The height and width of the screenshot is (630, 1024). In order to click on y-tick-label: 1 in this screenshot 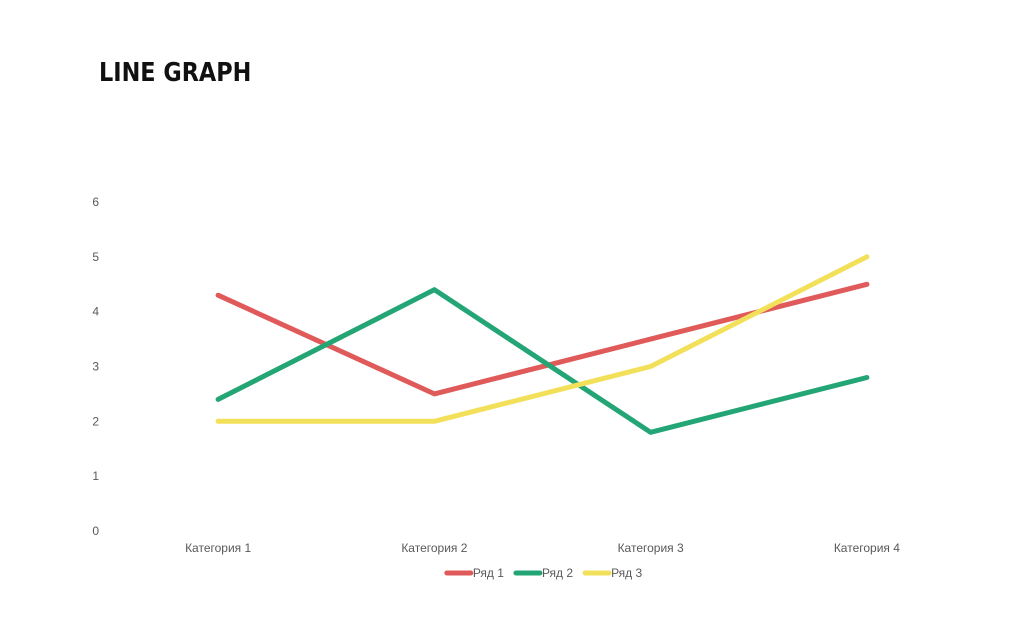, I will do `click(95, 476)`.